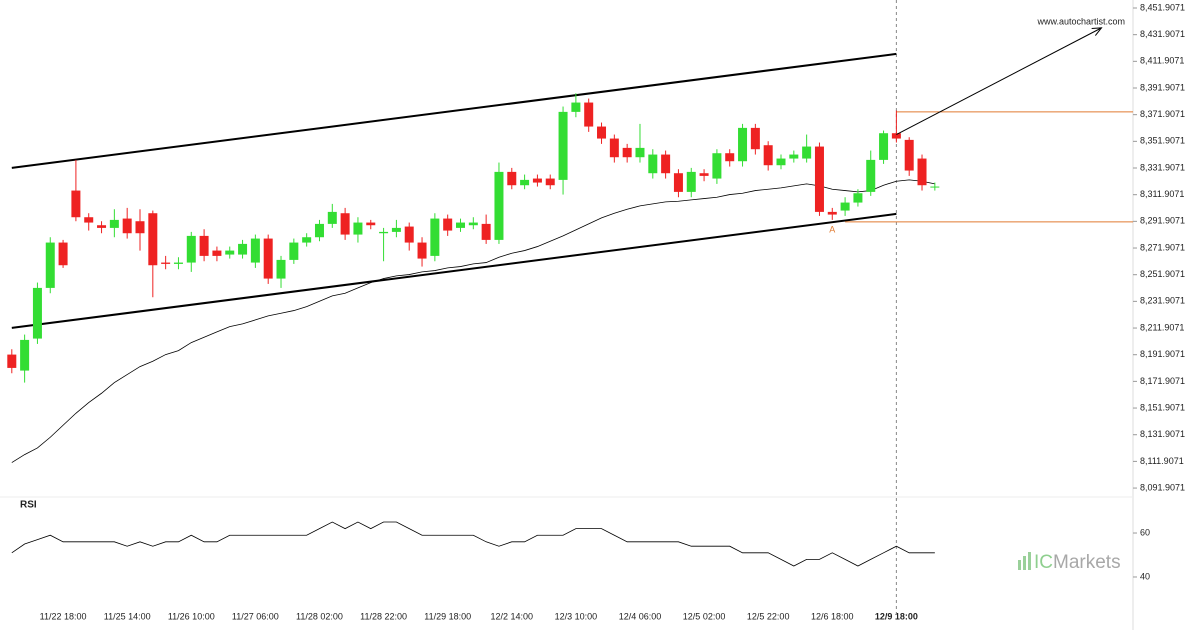  I want to click on x-tick-label: 12/3 10:00, so click(576, 616).